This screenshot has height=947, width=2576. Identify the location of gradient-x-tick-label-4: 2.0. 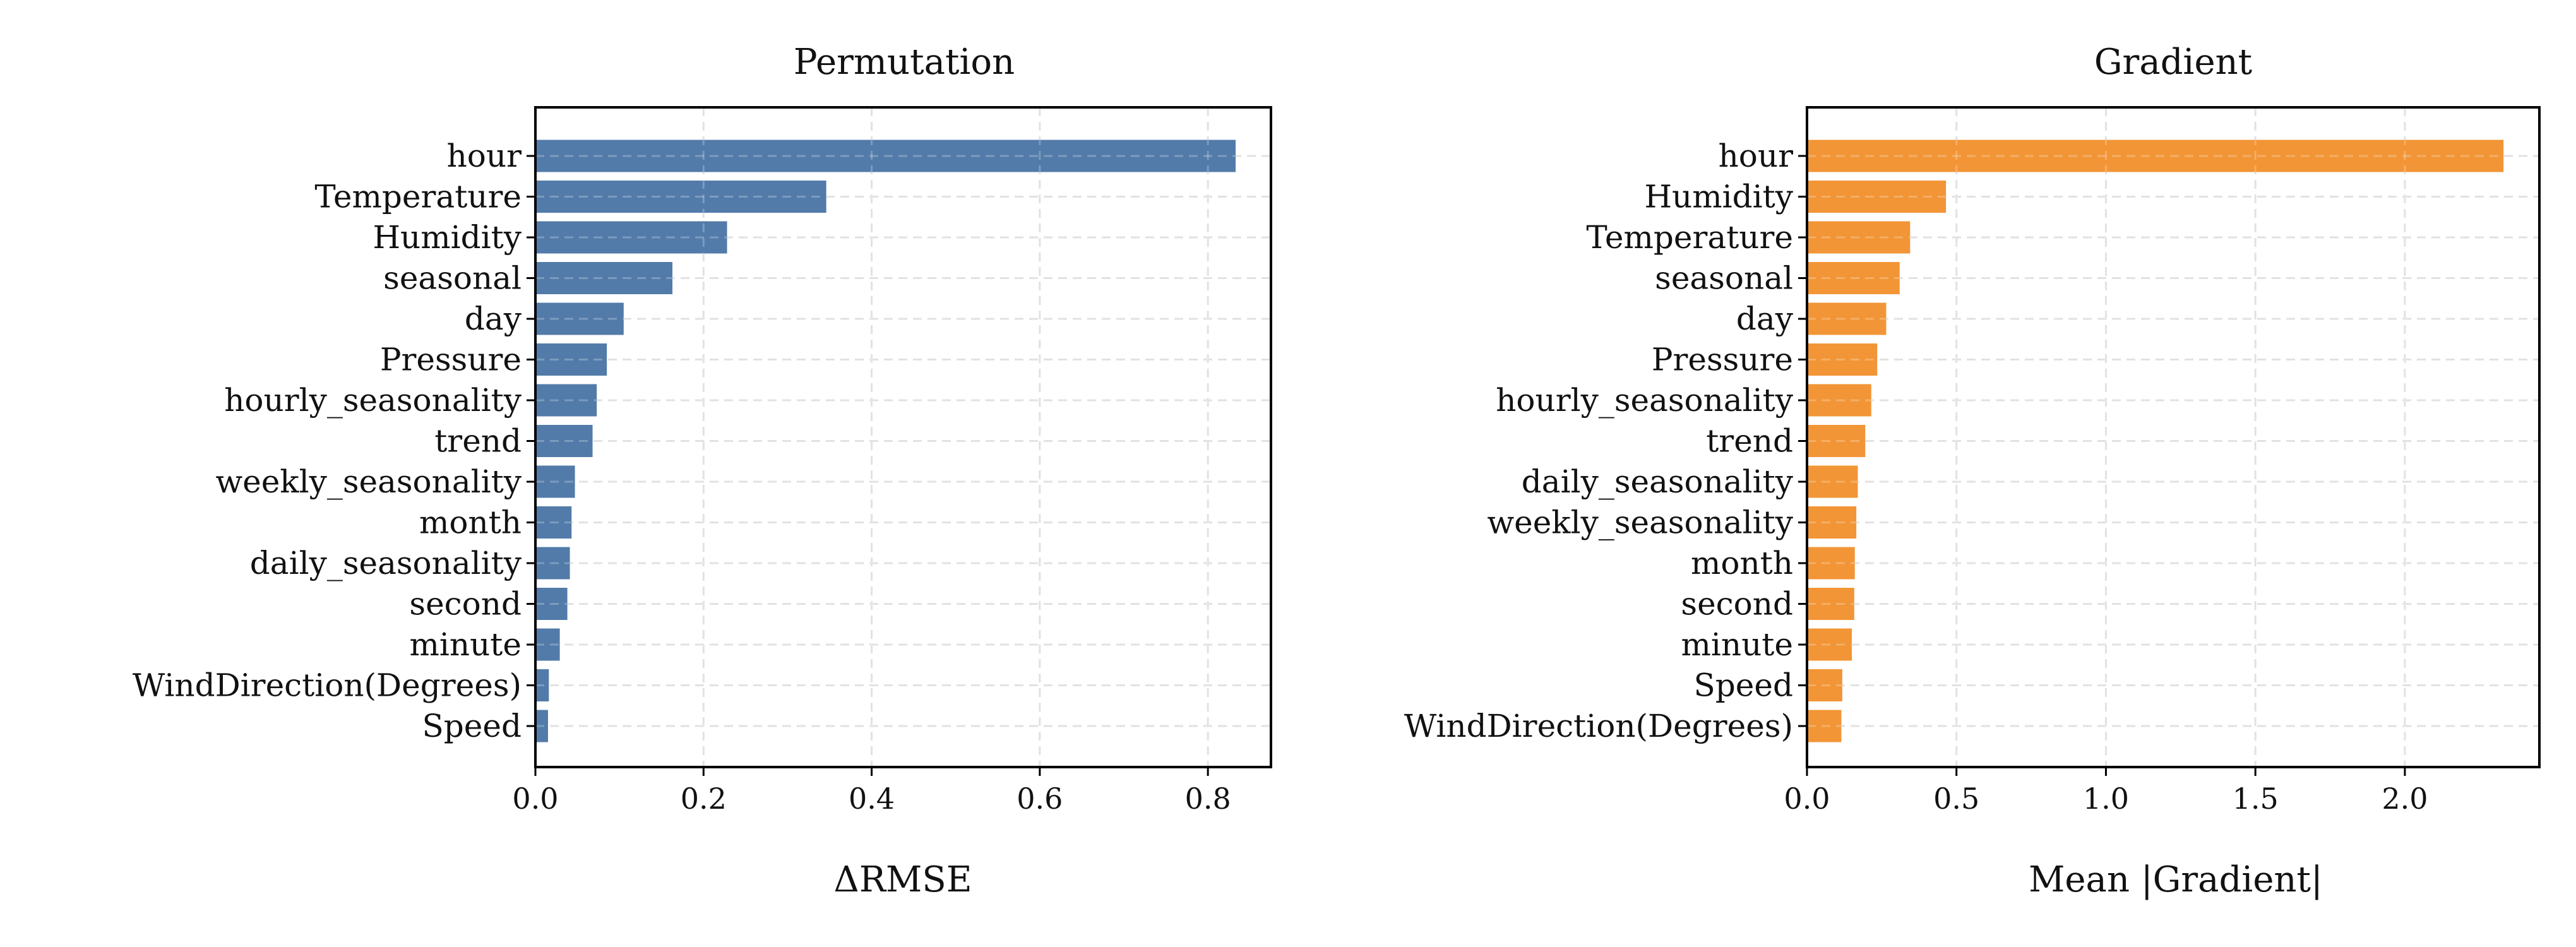
(2405, 799).